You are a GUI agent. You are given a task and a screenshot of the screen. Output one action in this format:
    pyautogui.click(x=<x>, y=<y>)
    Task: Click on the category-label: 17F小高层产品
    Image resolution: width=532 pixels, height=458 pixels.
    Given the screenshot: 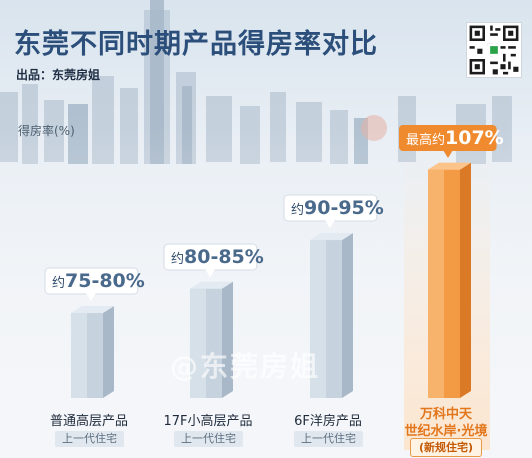 What is the action you would take?
    pyautogui.click(x=208, y=419)
    